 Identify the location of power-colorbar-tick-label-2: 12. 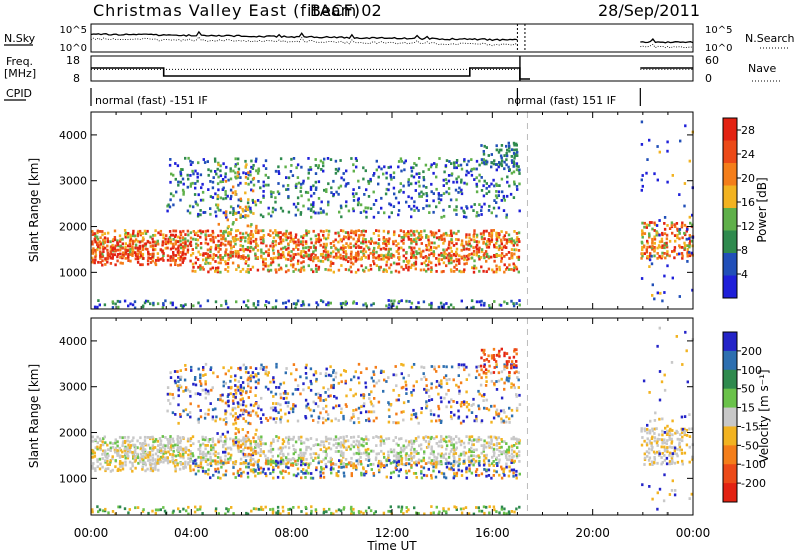
(748, 226).